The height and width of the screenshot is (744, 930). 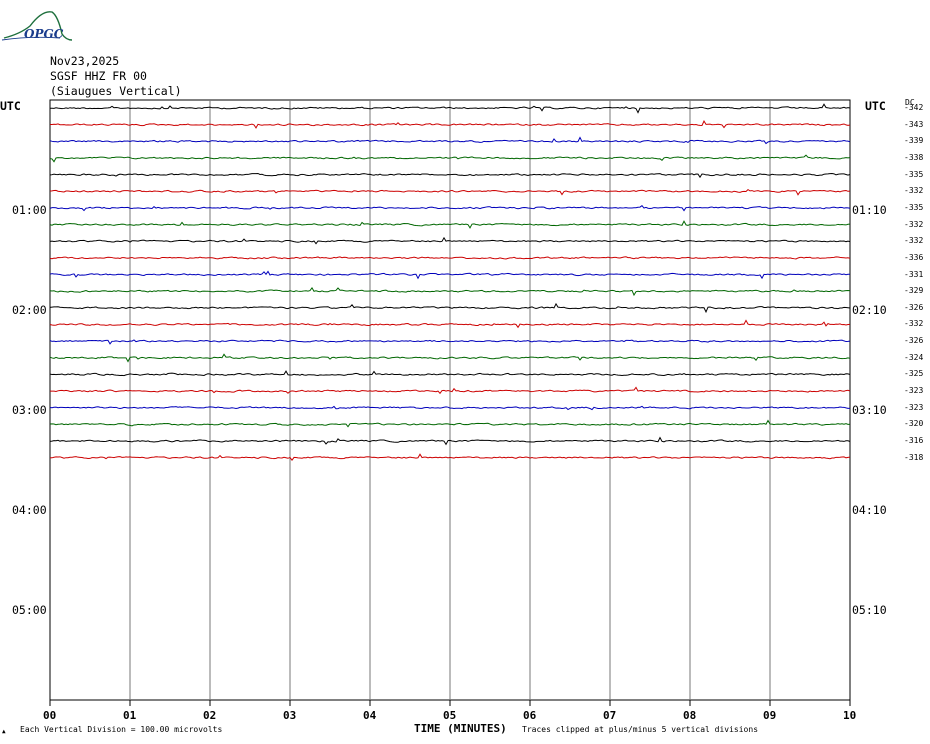 What do you see at coordinates (875, 106) in the screenshot?
I see `utc-label-right: UTC` at bounding box center [875, 106].